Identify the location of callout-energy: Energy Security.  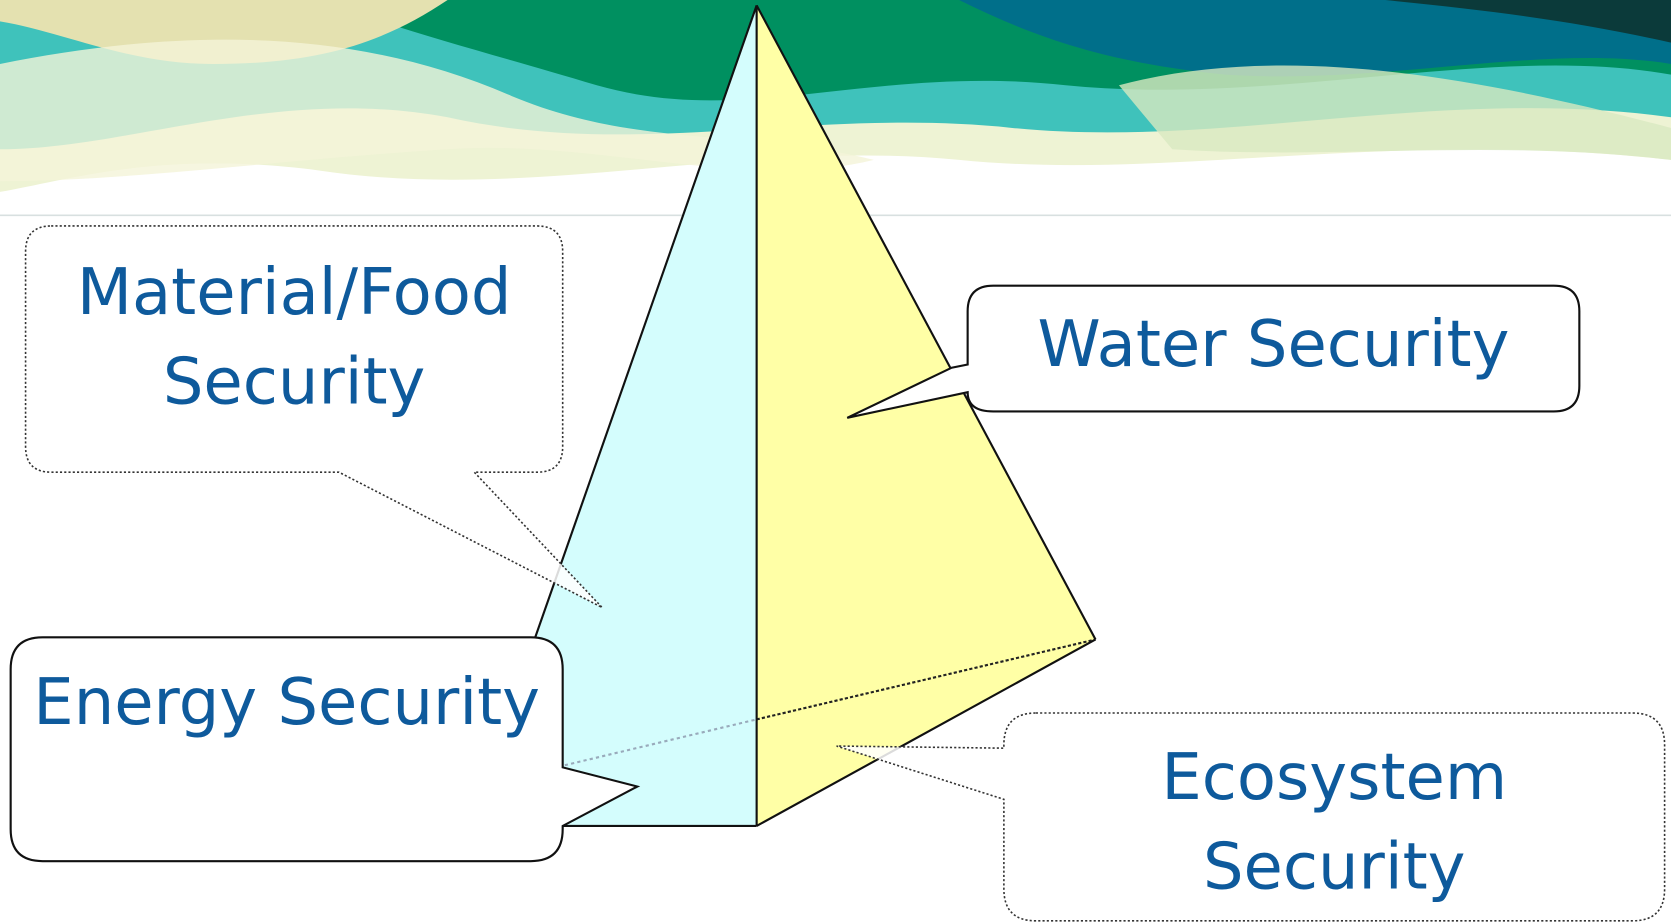
(325, 749).